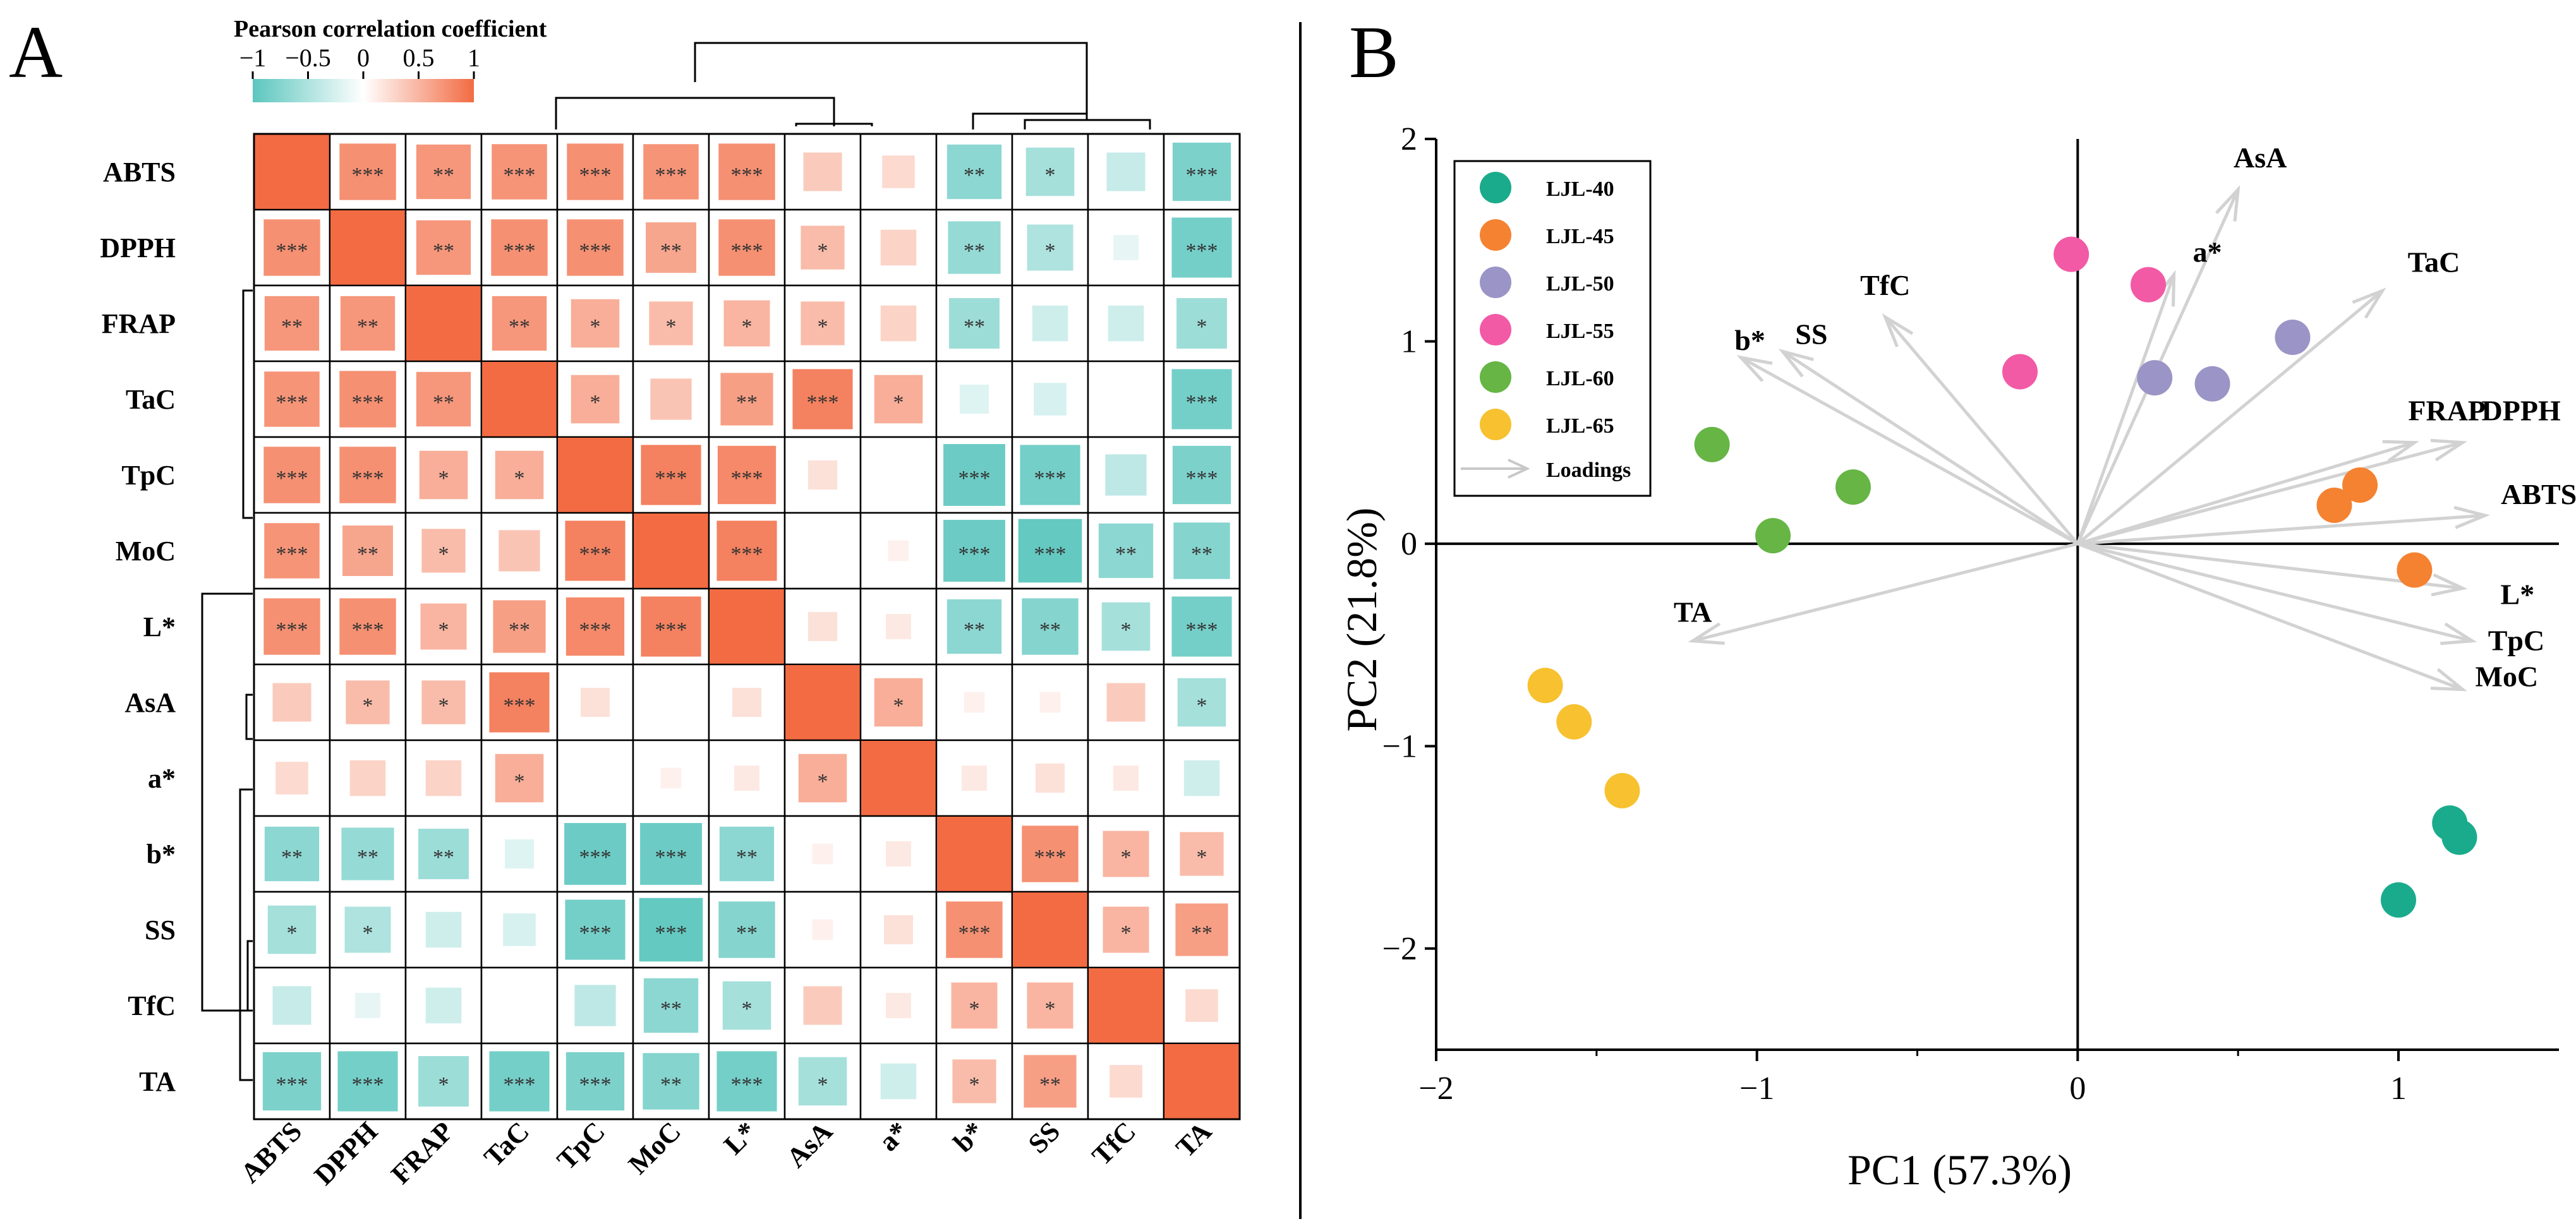 This screenshot has width=2576, height=1231. I want to click on panel-a-letter: A, so click(36, 52).